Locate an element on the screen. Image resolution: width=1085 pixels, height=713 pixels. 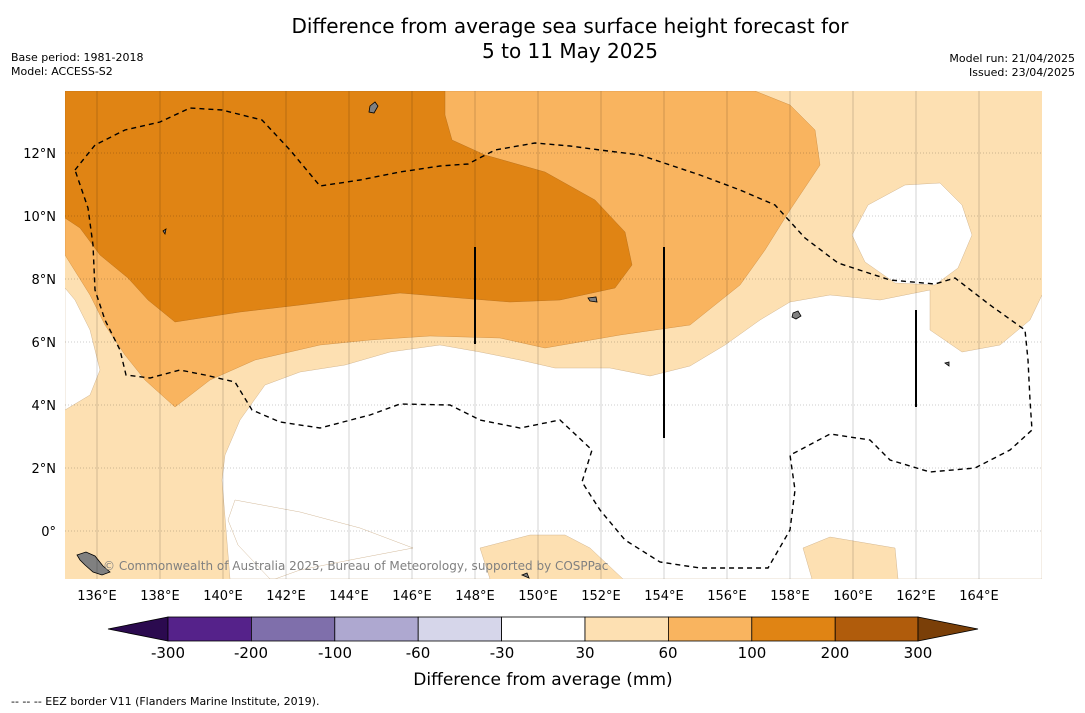
colorbar-tick: -300 is located at coordinates (168, 653).